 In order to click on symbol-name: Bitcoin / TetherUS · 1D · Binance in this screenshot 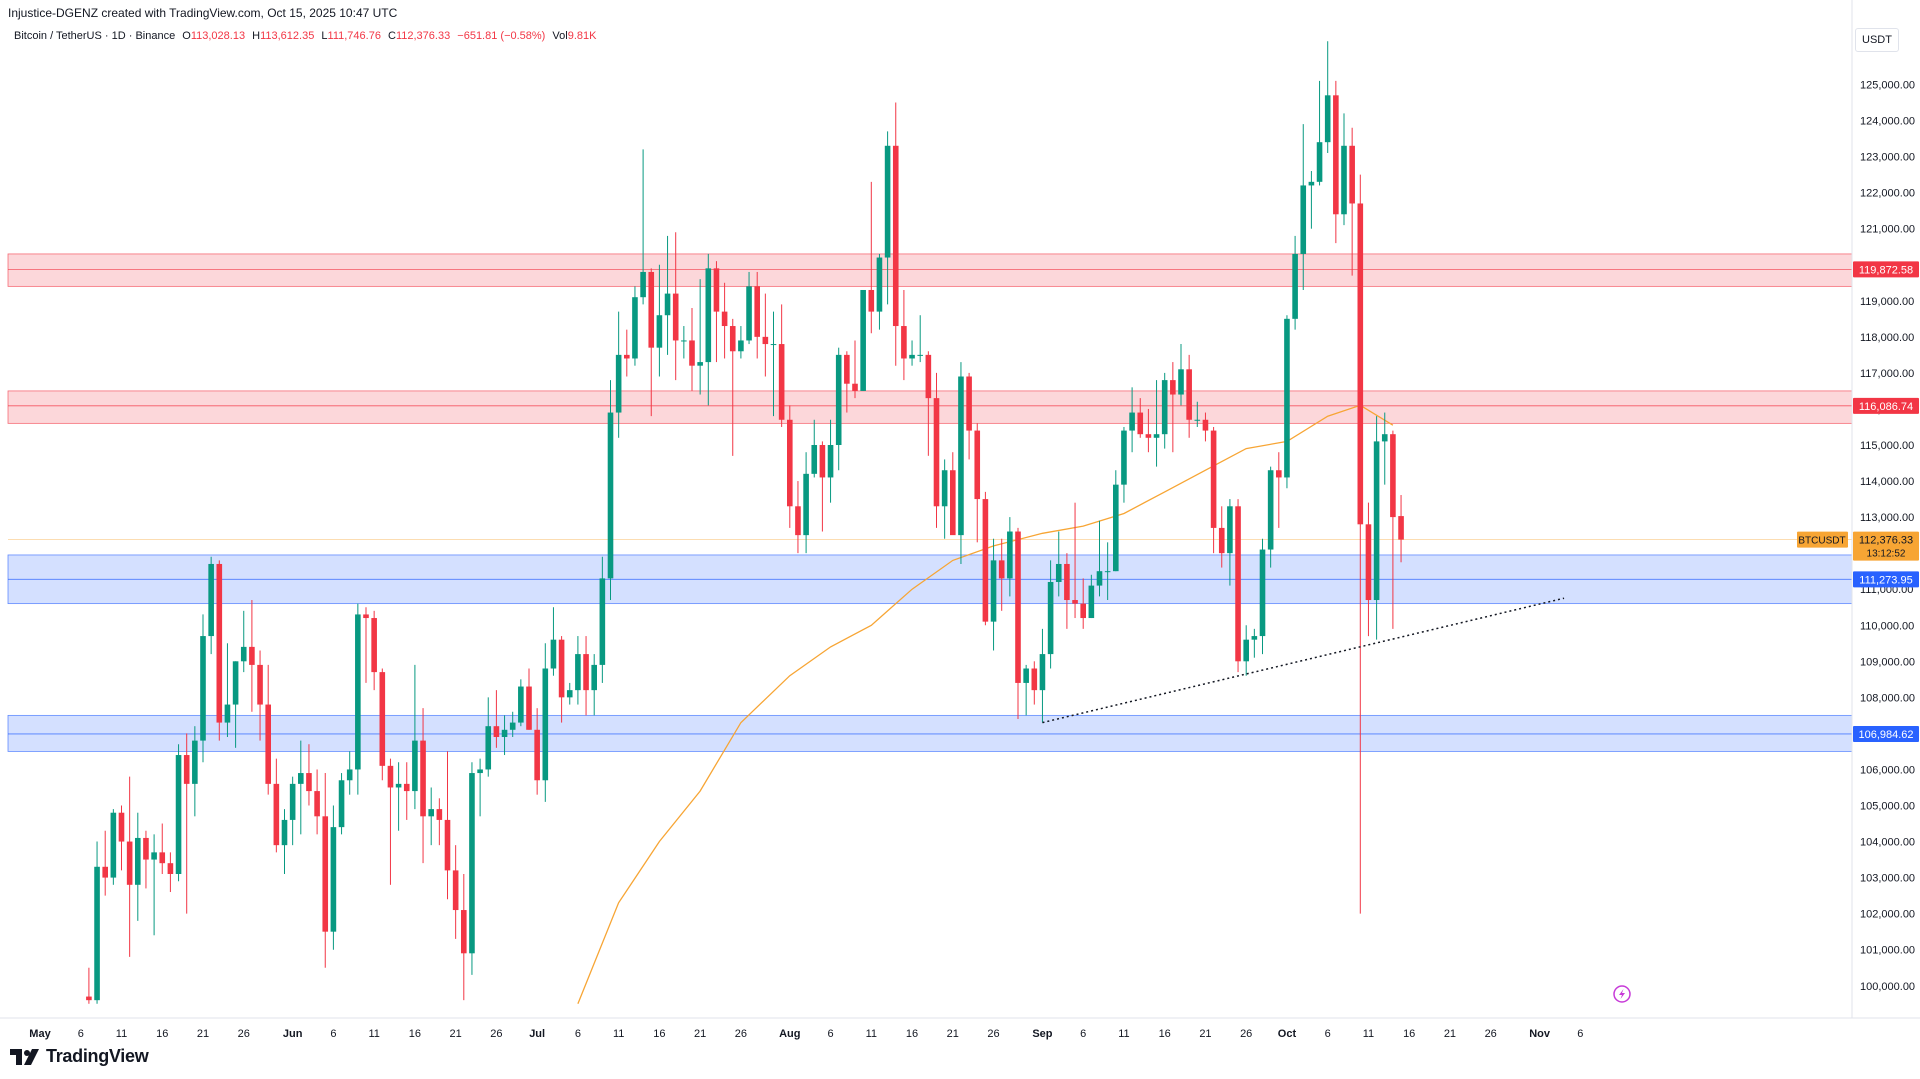, I will do `click(95, 36)`.